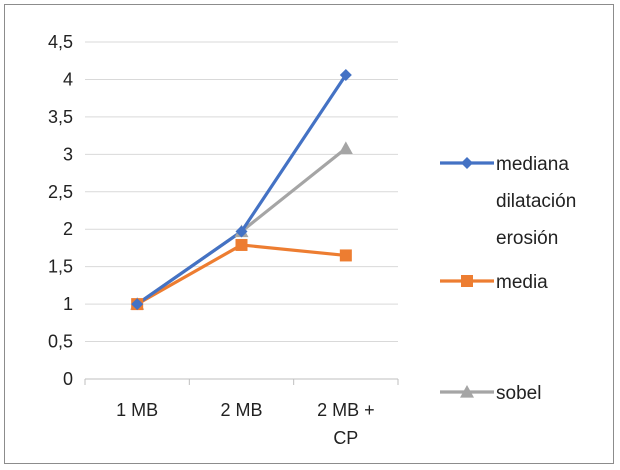  Describe the element at coordinates (60, 42) in the screenshot. I see `y-tick-label: 4,5` at that location.